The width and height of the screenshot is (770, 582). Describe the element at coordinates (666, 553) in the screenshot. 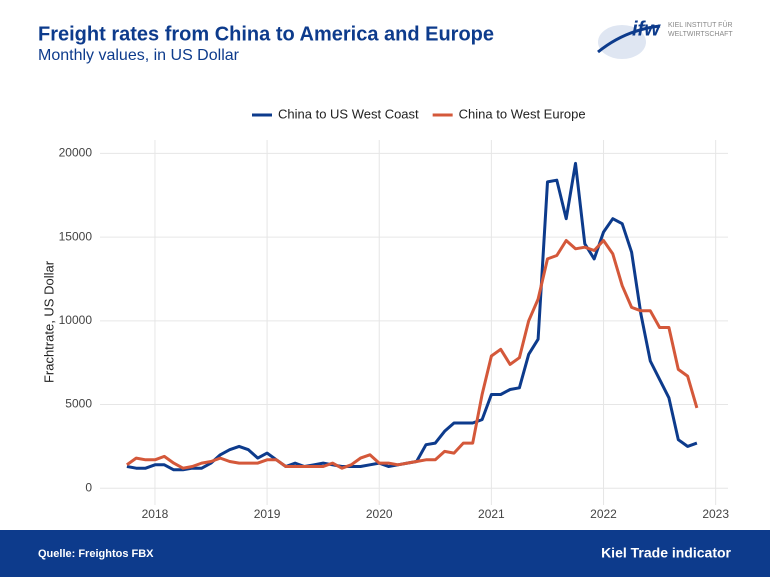

I see `footer-brand: Kiel Trade indicator` at that location.